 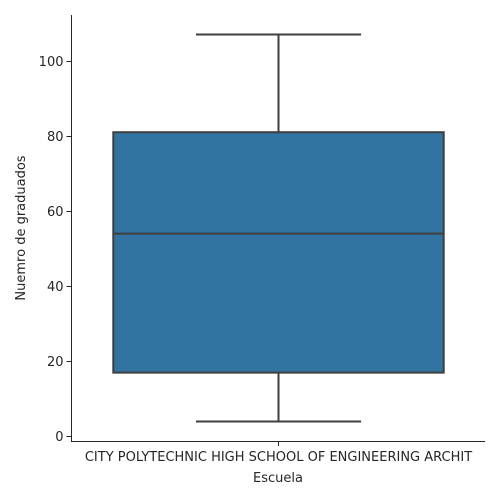 I want to click on y-axis-label: Nuemro de graduados, so click(x=21, y=227).